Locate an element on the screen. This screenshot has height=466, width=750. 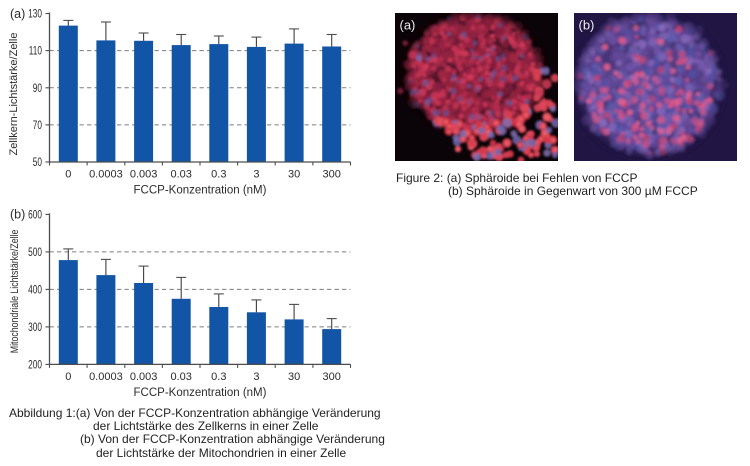
svg-text: 600 is located at coordinates (35, 215).